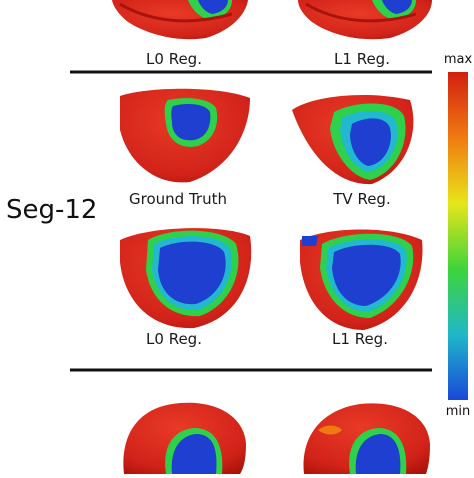 Image resolution: width=474 pixels, height=478 pixels. What do you see at coordinates (185, 135) in the screenshot?
I see `heart-ground-truth` at bounding box center [185, 135].